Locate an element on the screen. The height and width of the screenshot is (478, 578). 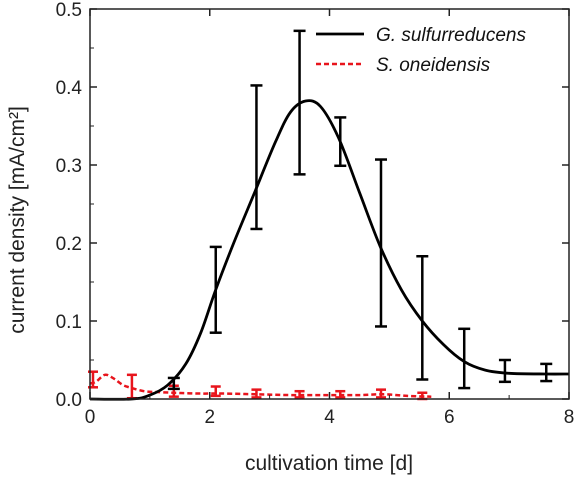
y-tick-label: 0.4 is located at coordinates (69, 88).